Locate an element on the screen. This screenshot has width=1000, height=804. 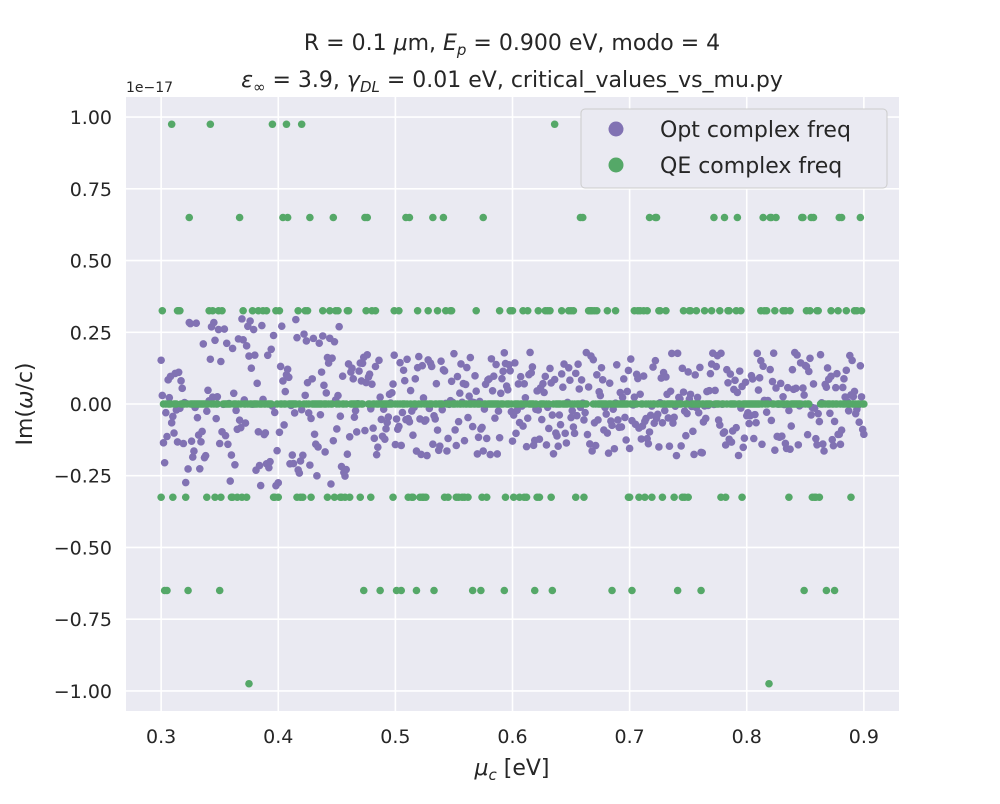
x-tick-label: 0.8 is located at coordinates (747, 737).